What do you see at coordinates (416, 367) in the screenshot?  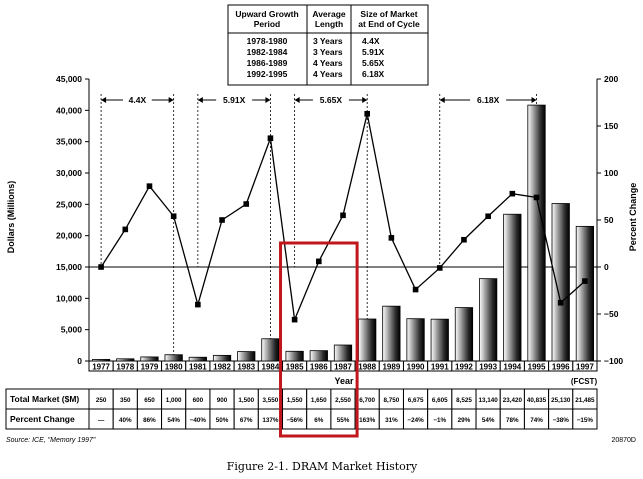 I see `x-tick-label: 1990` at bounding box center [416, 367].